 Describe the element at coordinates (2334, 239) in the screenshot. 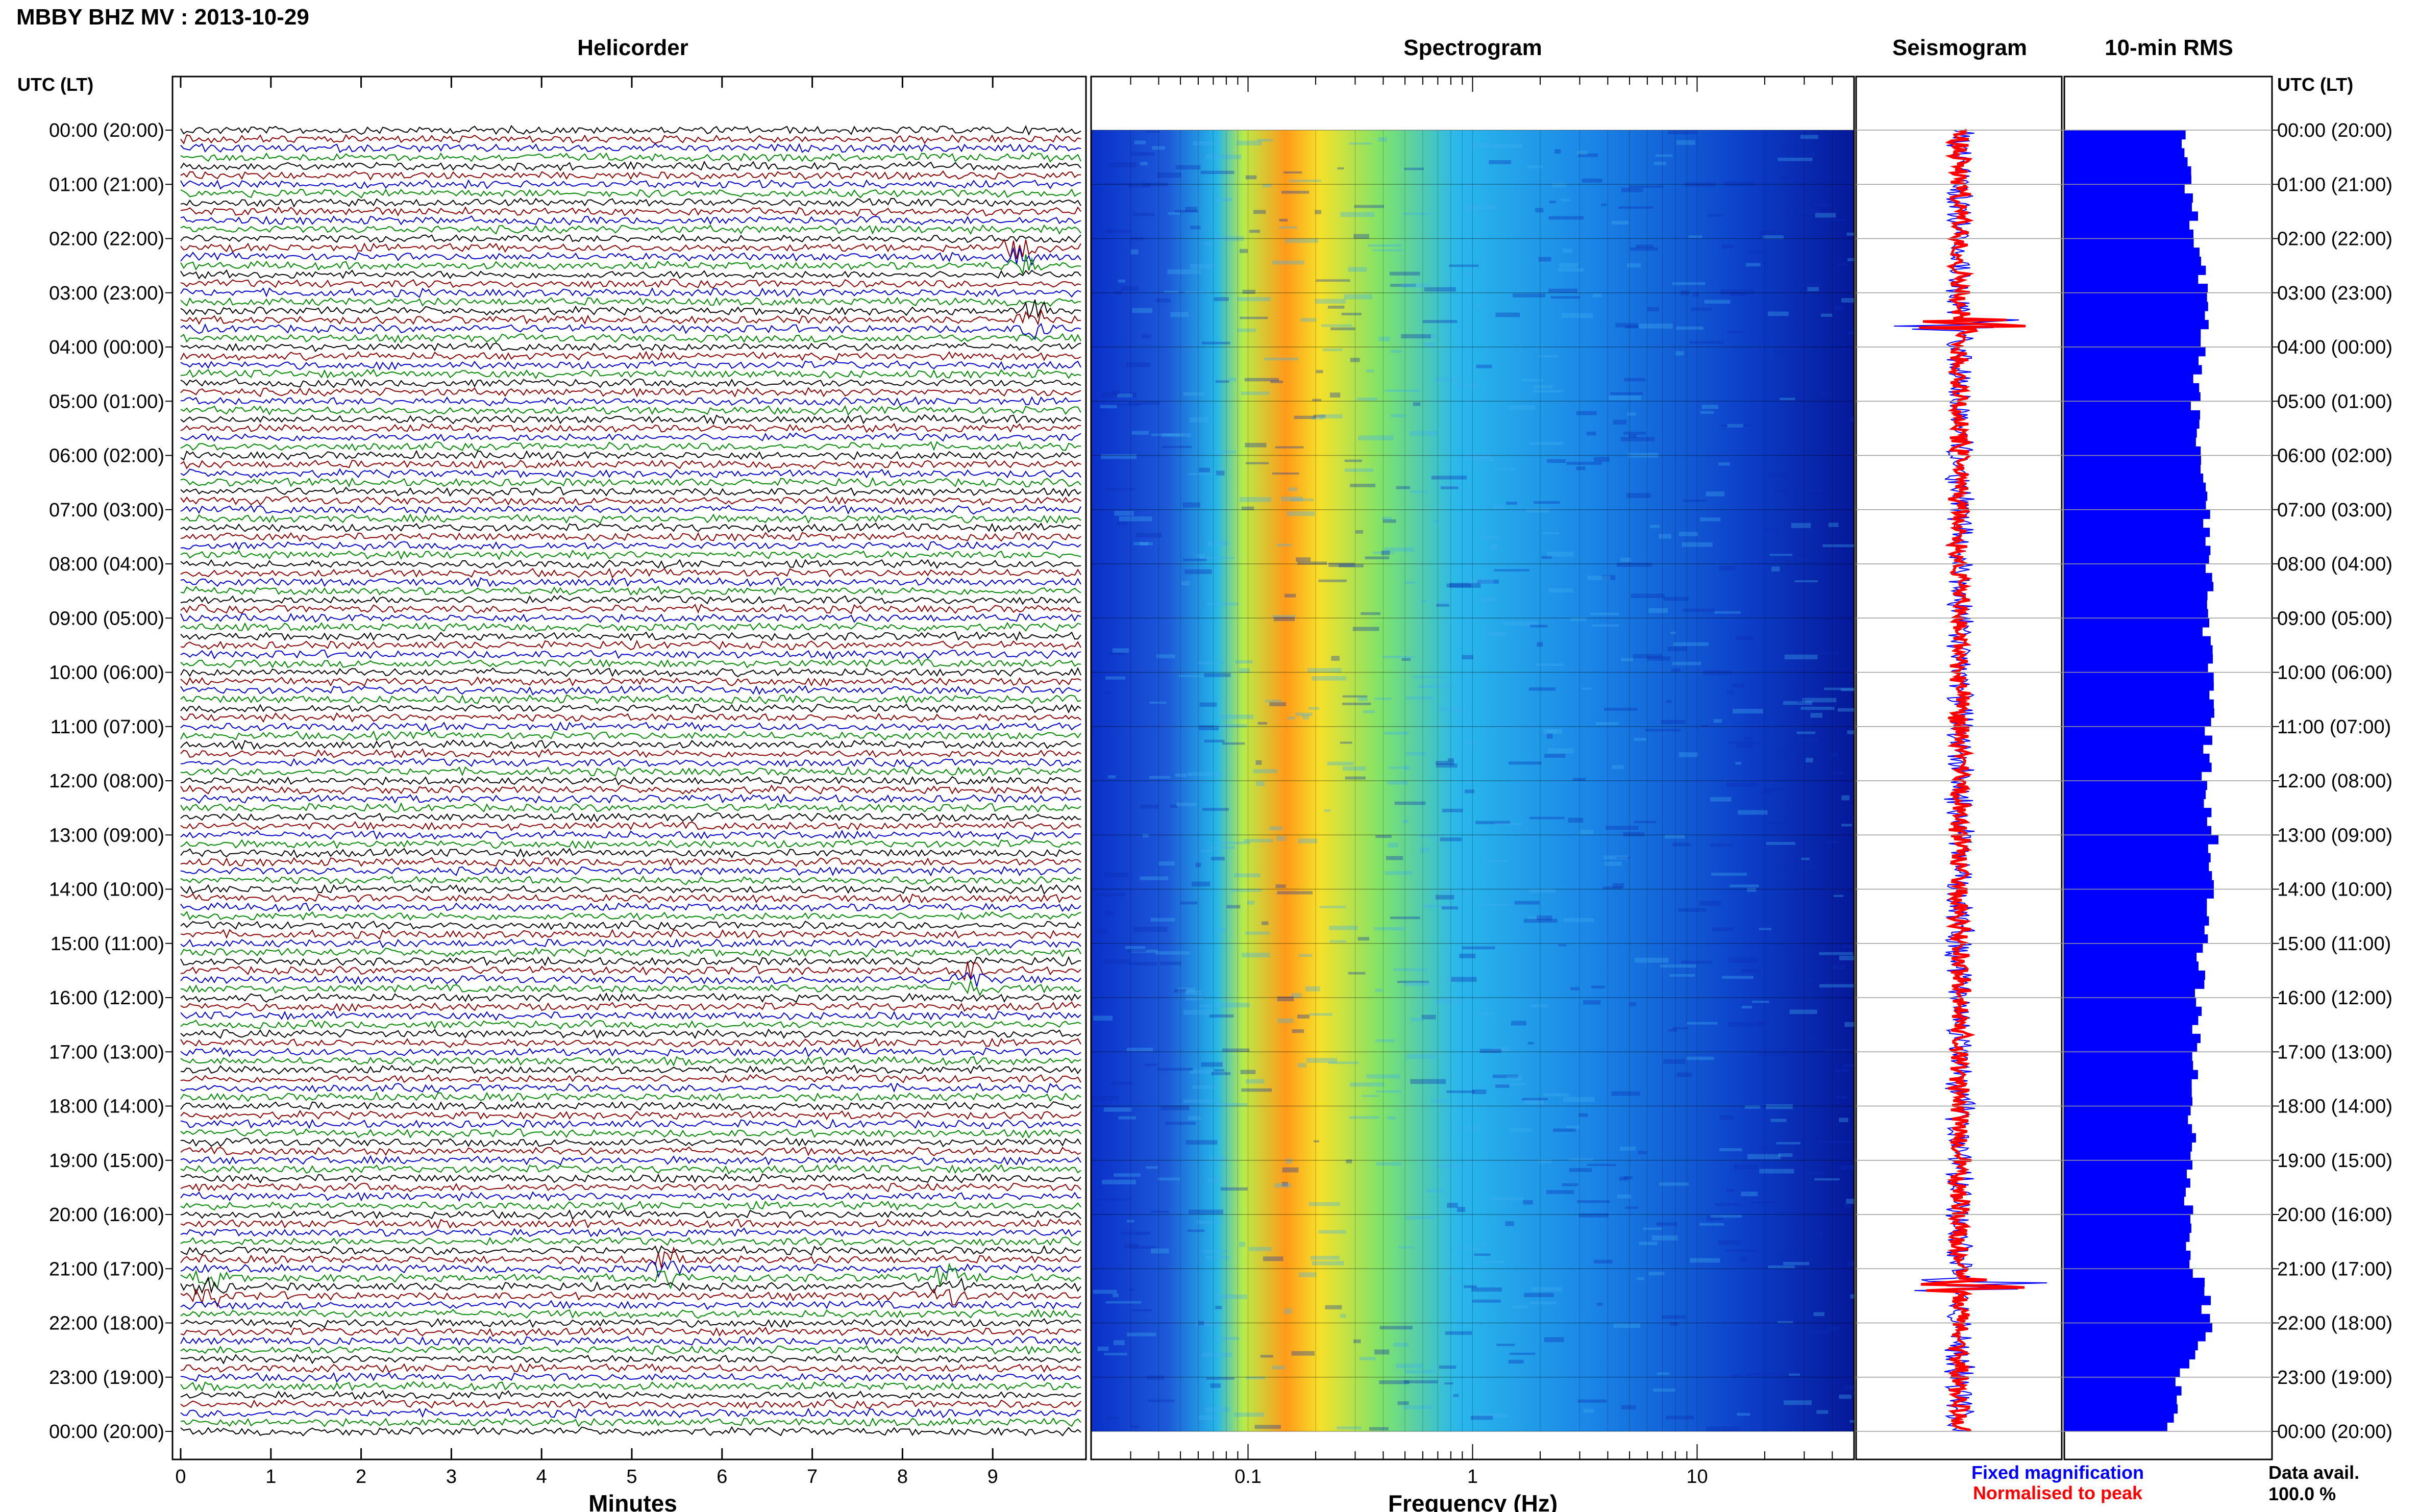

I see `hour-label-right: 02:00 (22:00)` at that location.